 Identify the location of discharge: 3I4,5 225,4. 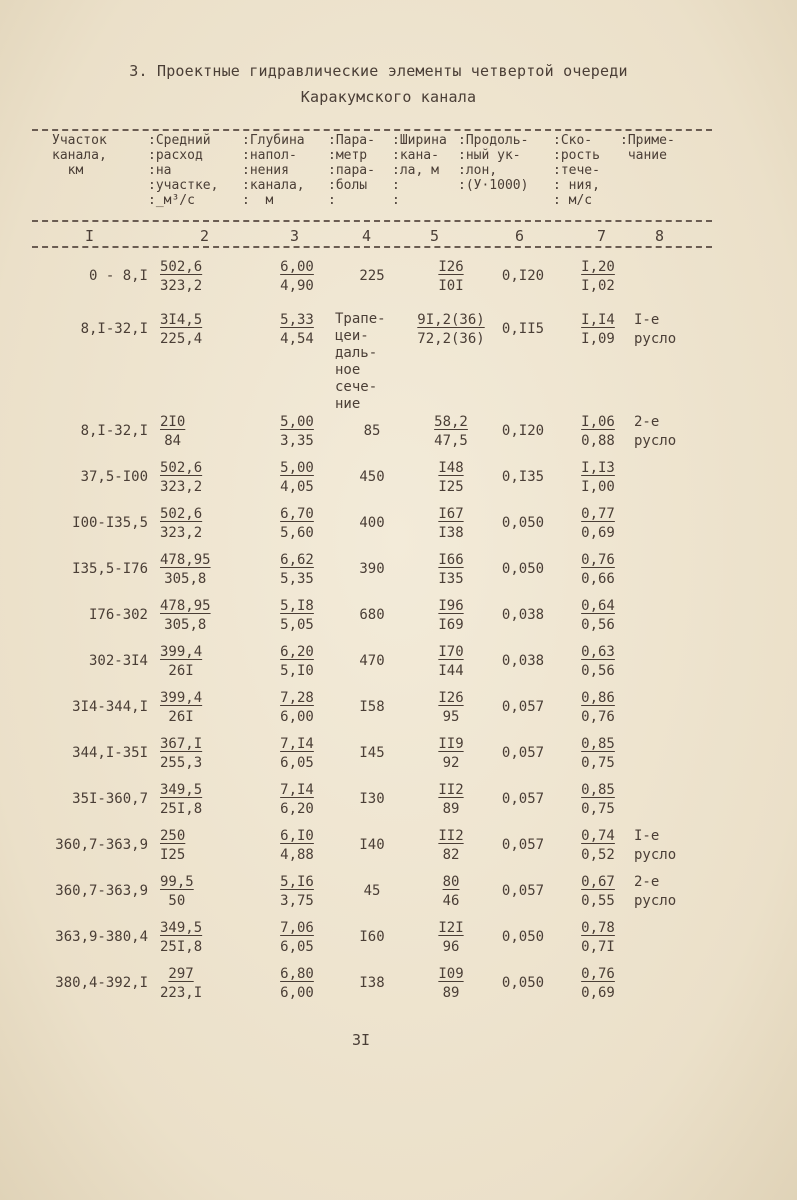
(200, 330).